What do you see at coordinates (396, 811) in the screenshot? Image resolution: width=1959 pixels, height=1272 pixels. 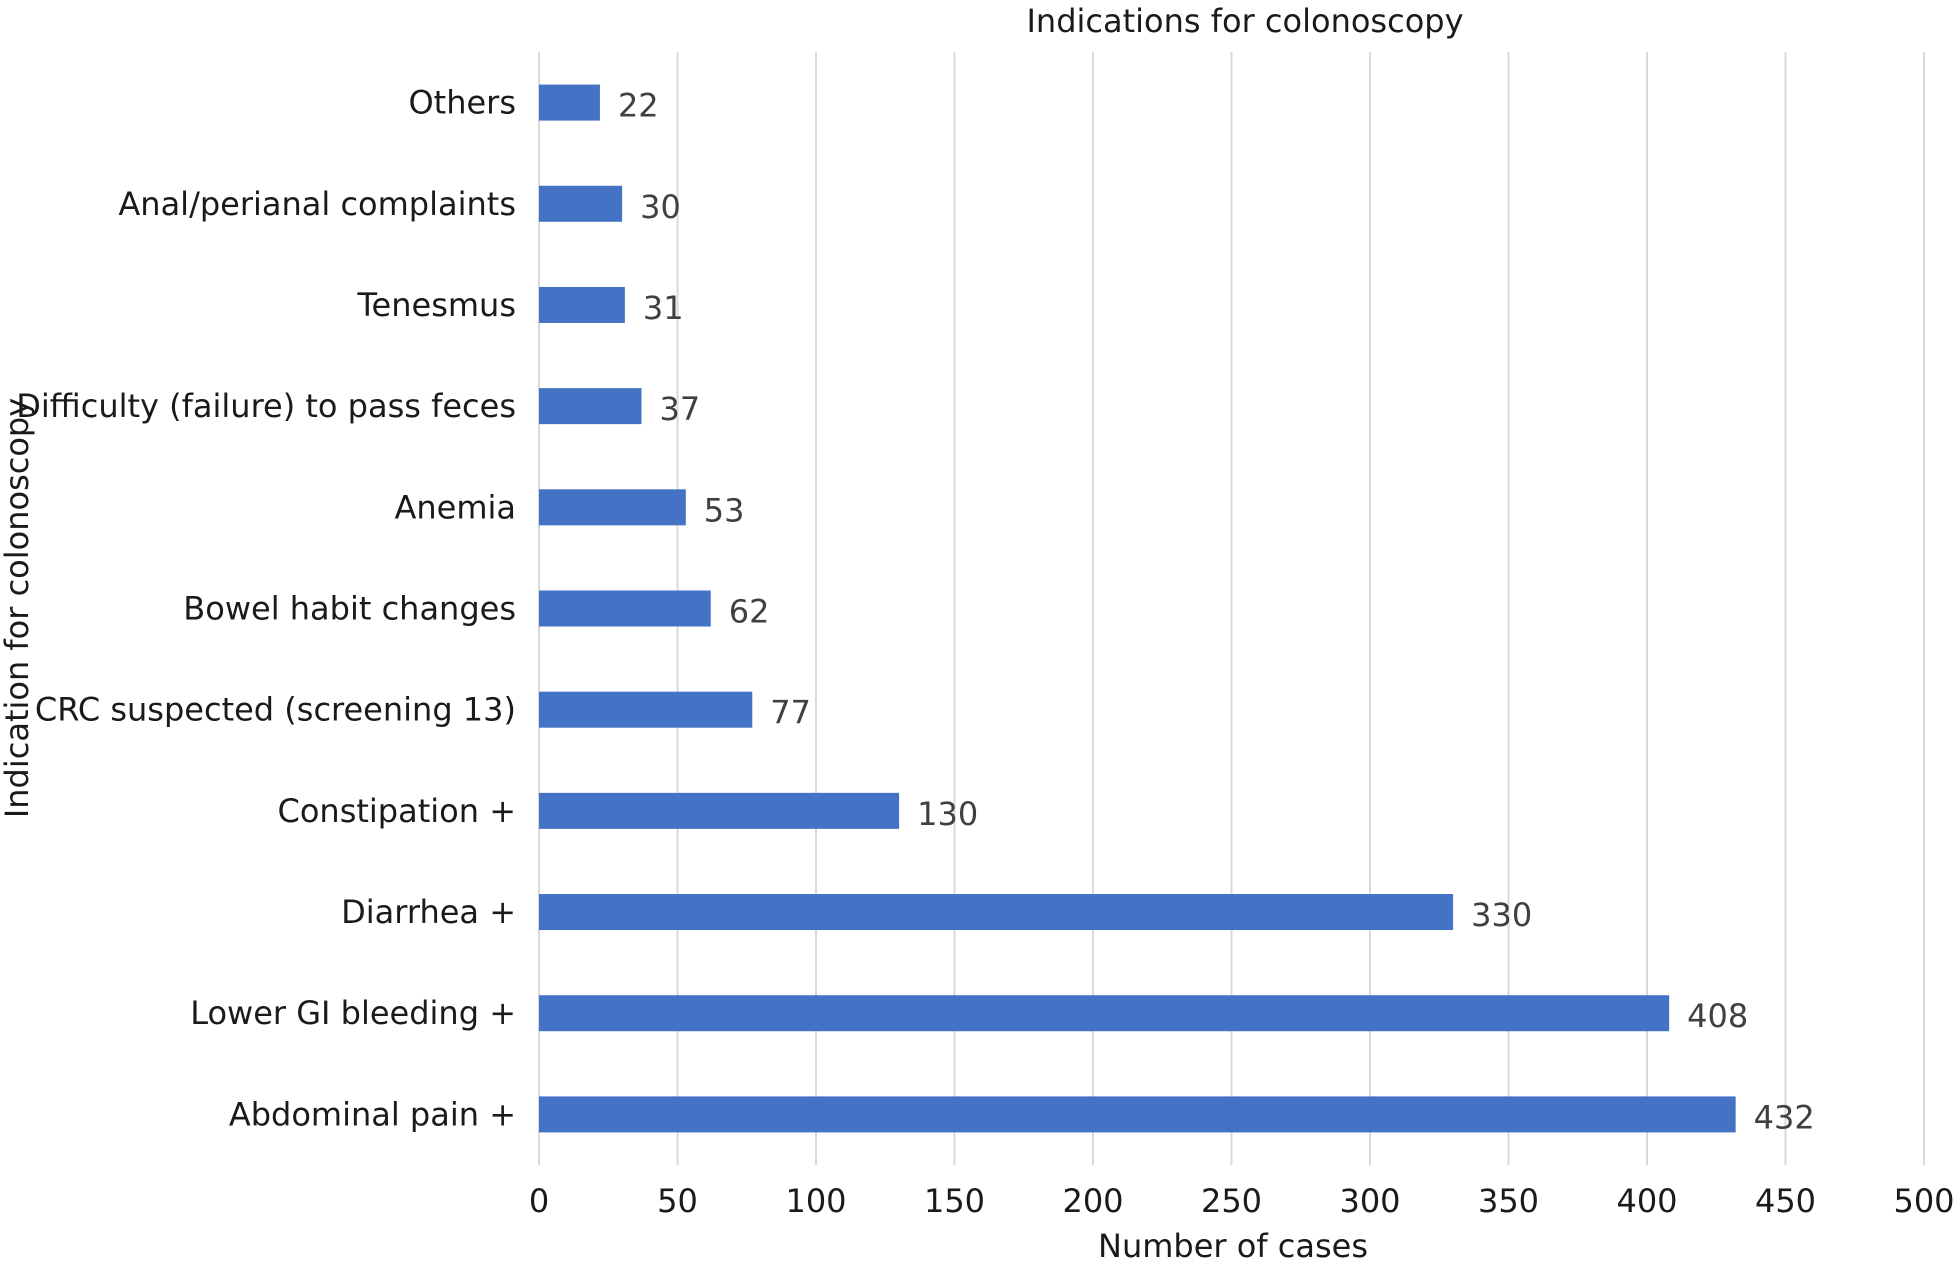 I see `category-label: Constipation +` at bounding box center [396, 811].